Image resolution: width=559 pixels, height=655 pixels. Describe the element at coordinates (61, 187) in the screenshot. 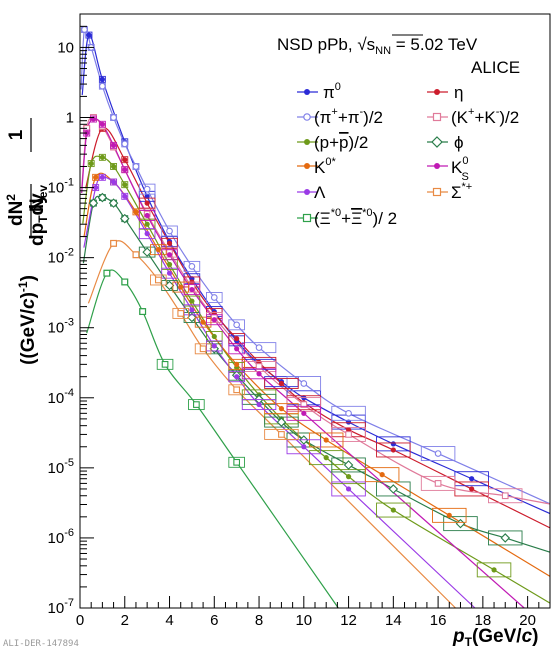

I see `y-tick-label: 10⁻¹` at that location.